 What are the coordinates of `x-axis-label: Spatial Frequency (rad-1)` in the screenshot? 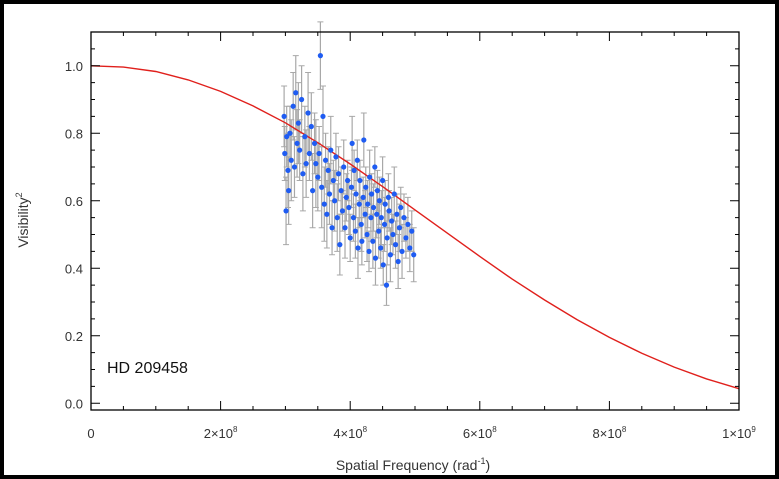 It's located at (413, 464).